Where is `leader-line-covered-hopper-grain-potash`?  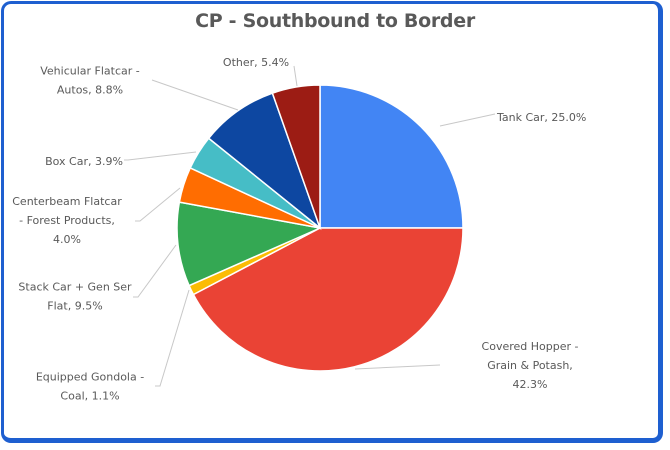 leader-line-covered-hopper-grain-potash is located at coordinates (397, 367).